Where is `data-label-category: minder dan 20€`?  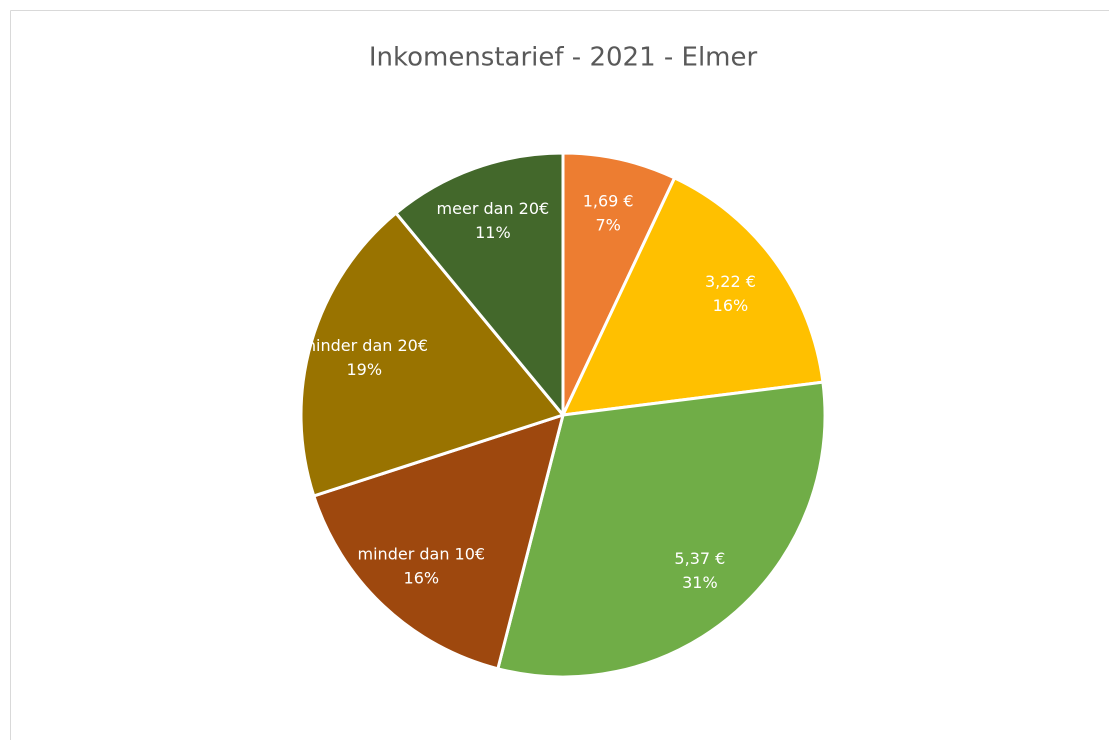
data-label-category: minder dan 20€ is located at coordinates (364, 345).